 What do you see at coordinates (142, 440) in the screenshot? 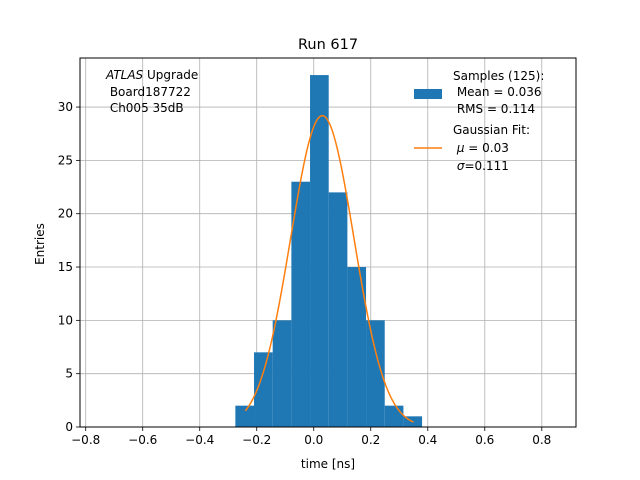
I see `x-tick-label: −0.6` at bounding box center [142, 440].